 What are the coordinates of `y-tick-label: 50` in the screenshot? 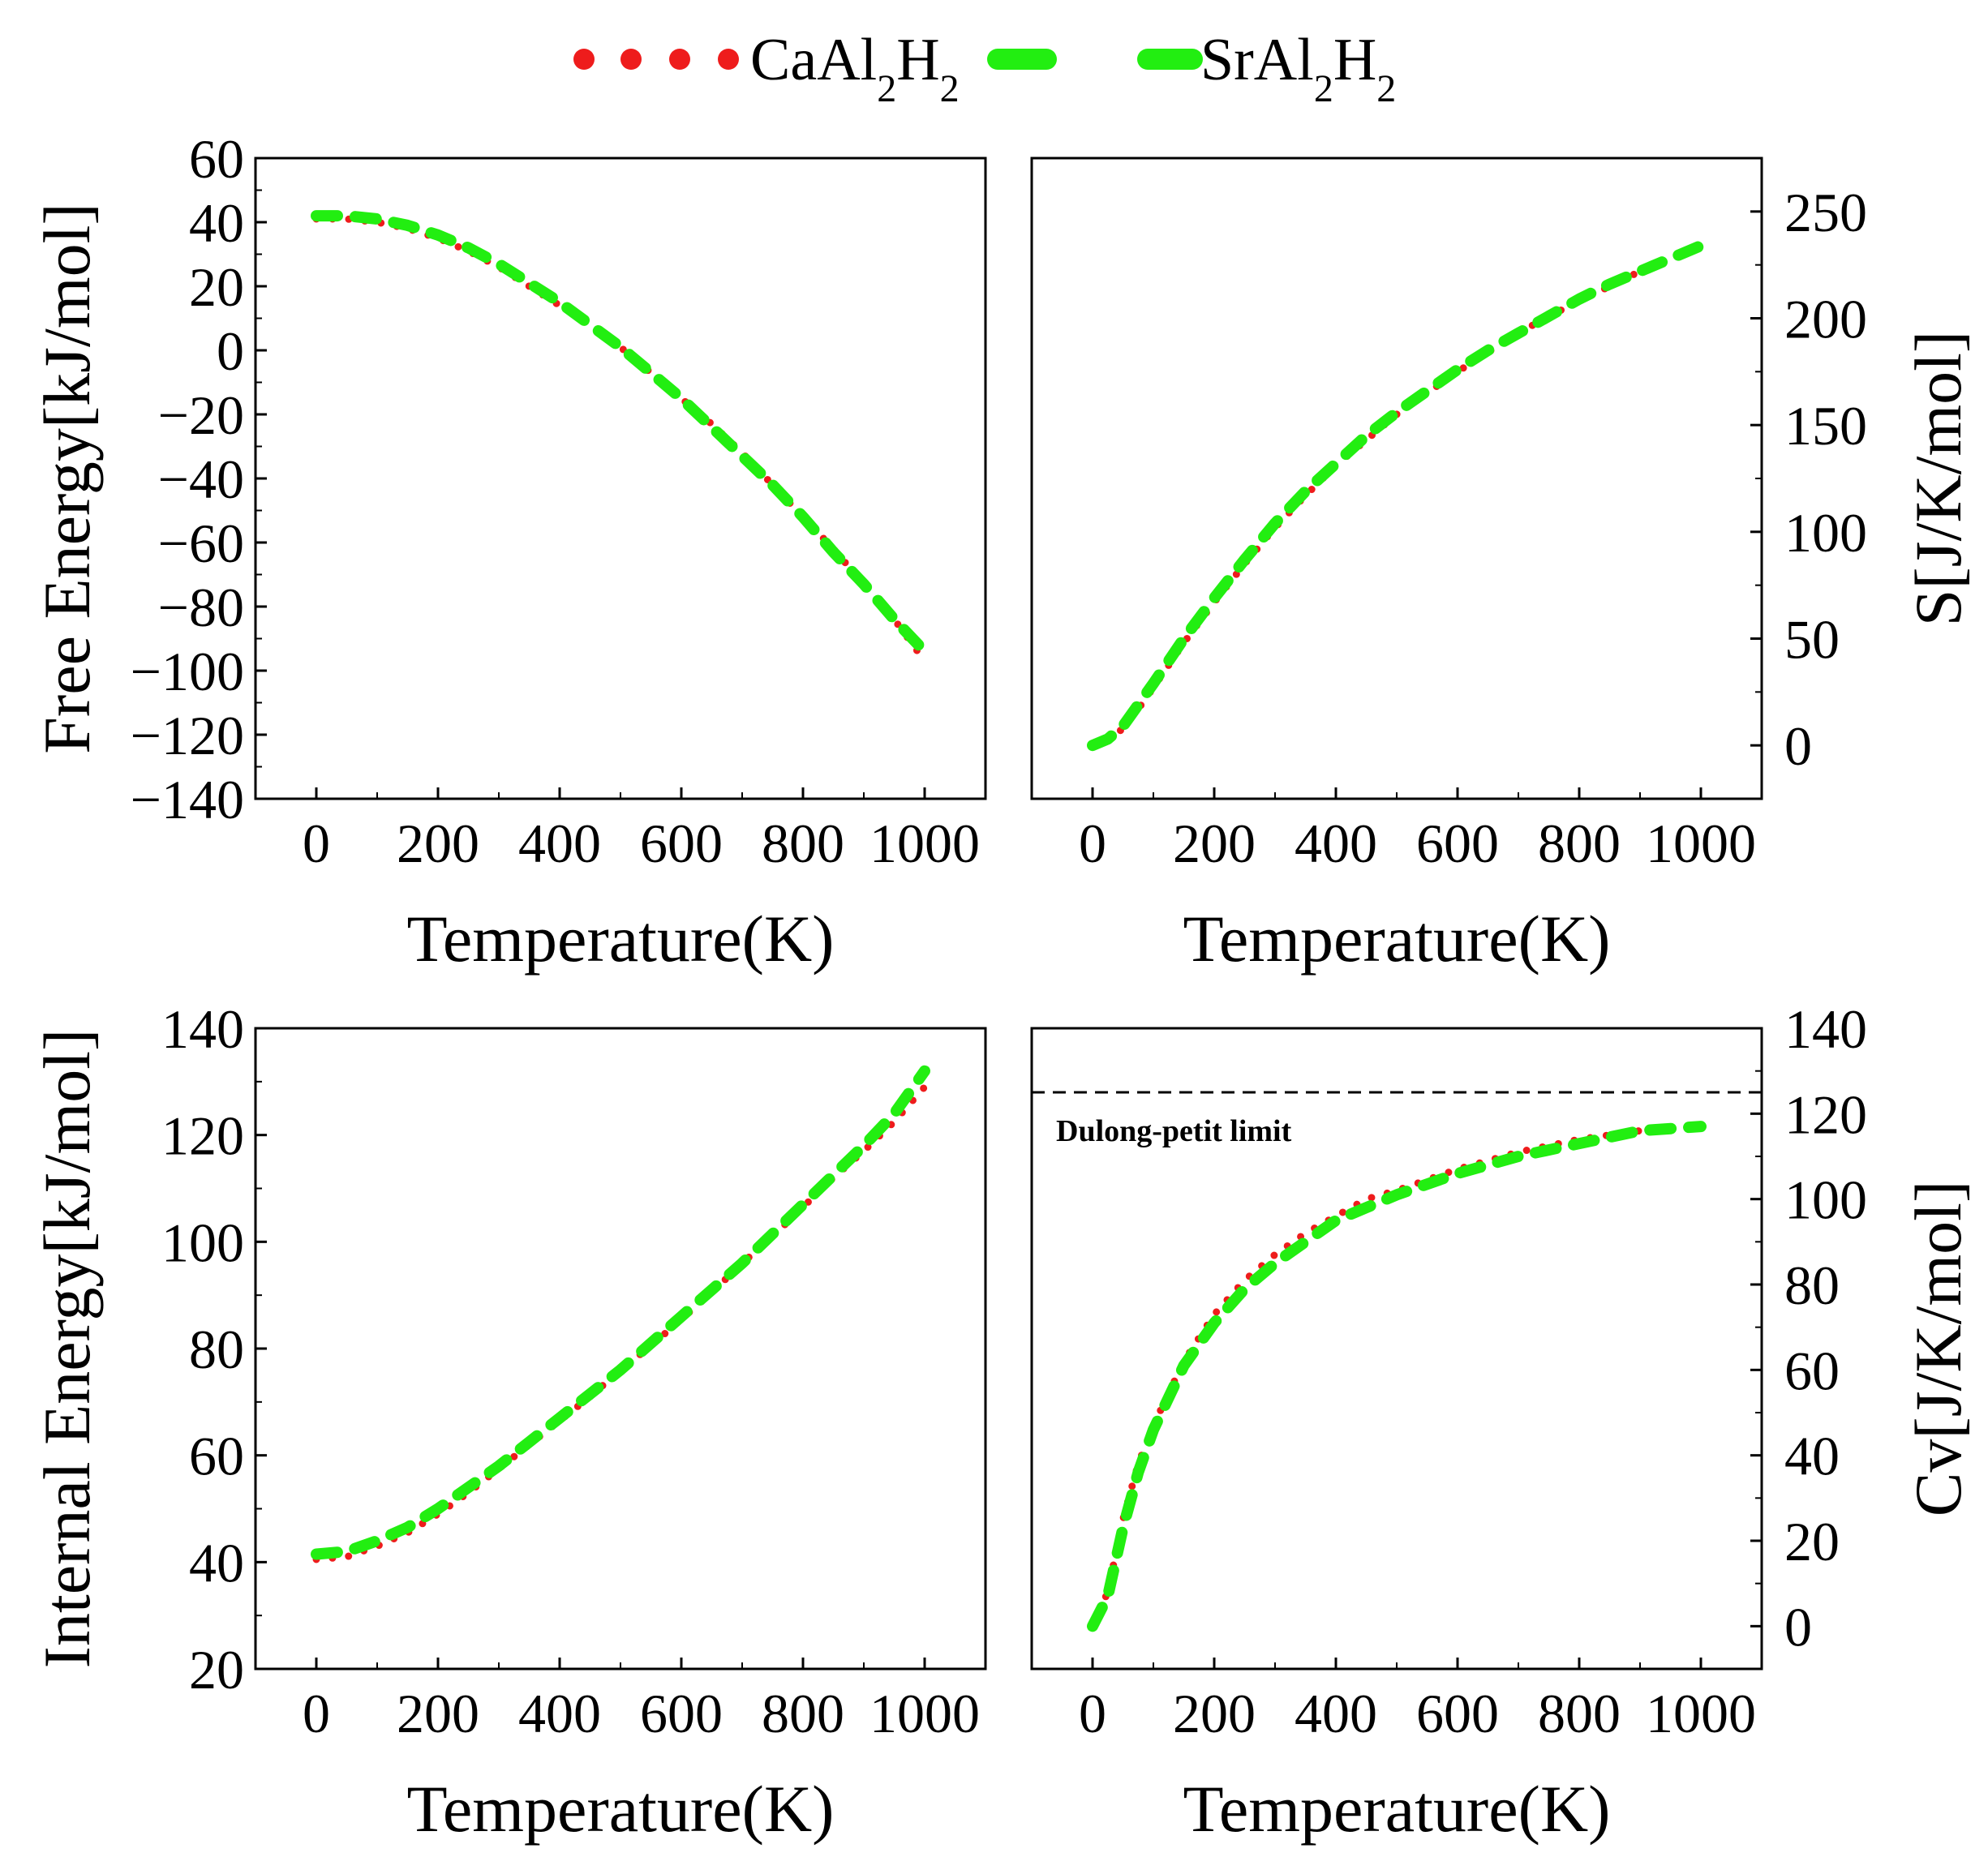 It's located at (1812, 640).